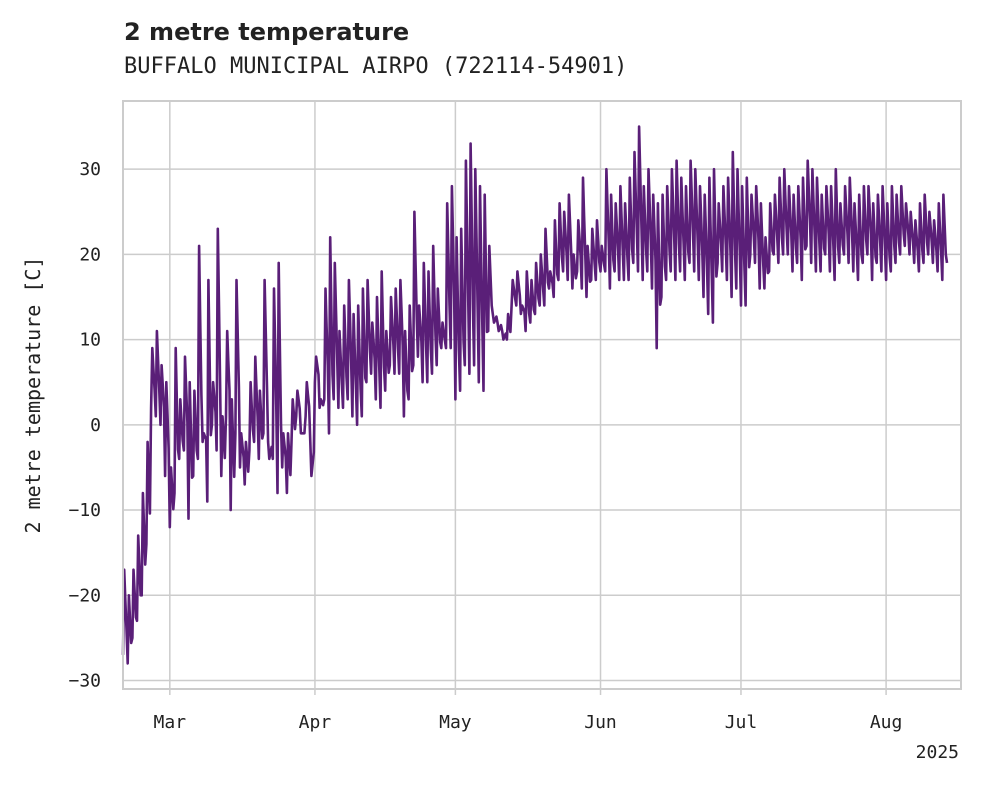 This screenshot has height=785, width=981. What do you see at coordinates (455, 722) in the screenshot?
I see `x-tick-label: May` at bounding box center [455, 722].